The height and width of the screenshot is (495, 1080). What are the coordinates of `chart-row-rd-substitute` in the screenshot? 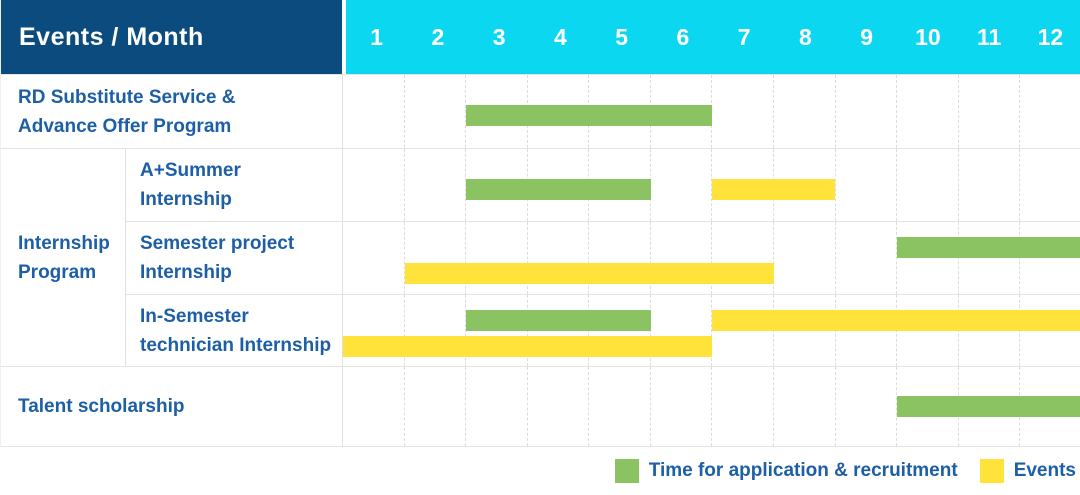 It's located at (711, 111).